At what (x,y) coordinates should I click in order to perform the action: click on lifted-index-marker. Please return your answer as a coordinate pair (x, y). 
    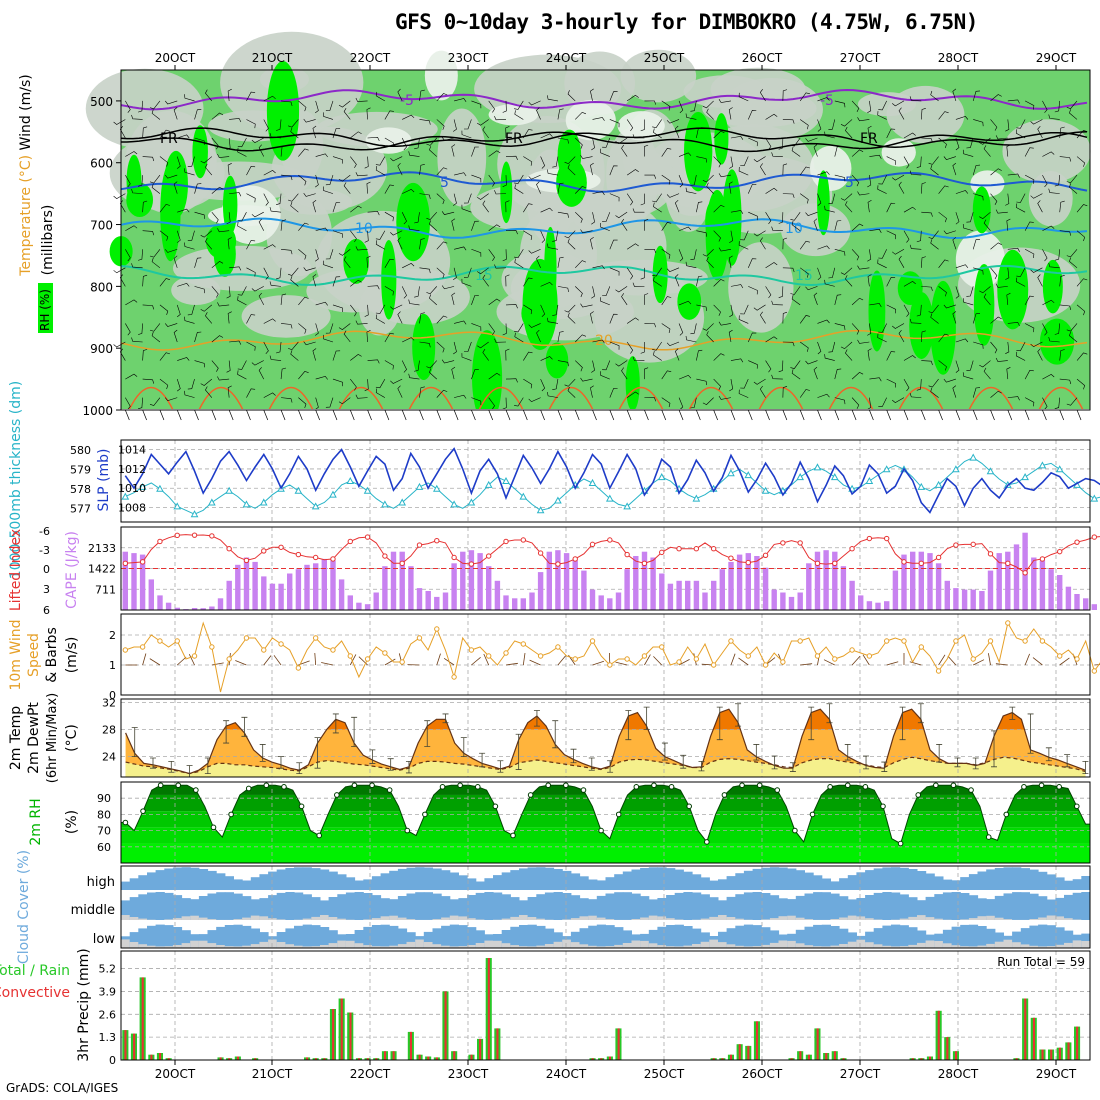
    Looking at the image, I should click on (298, 554).